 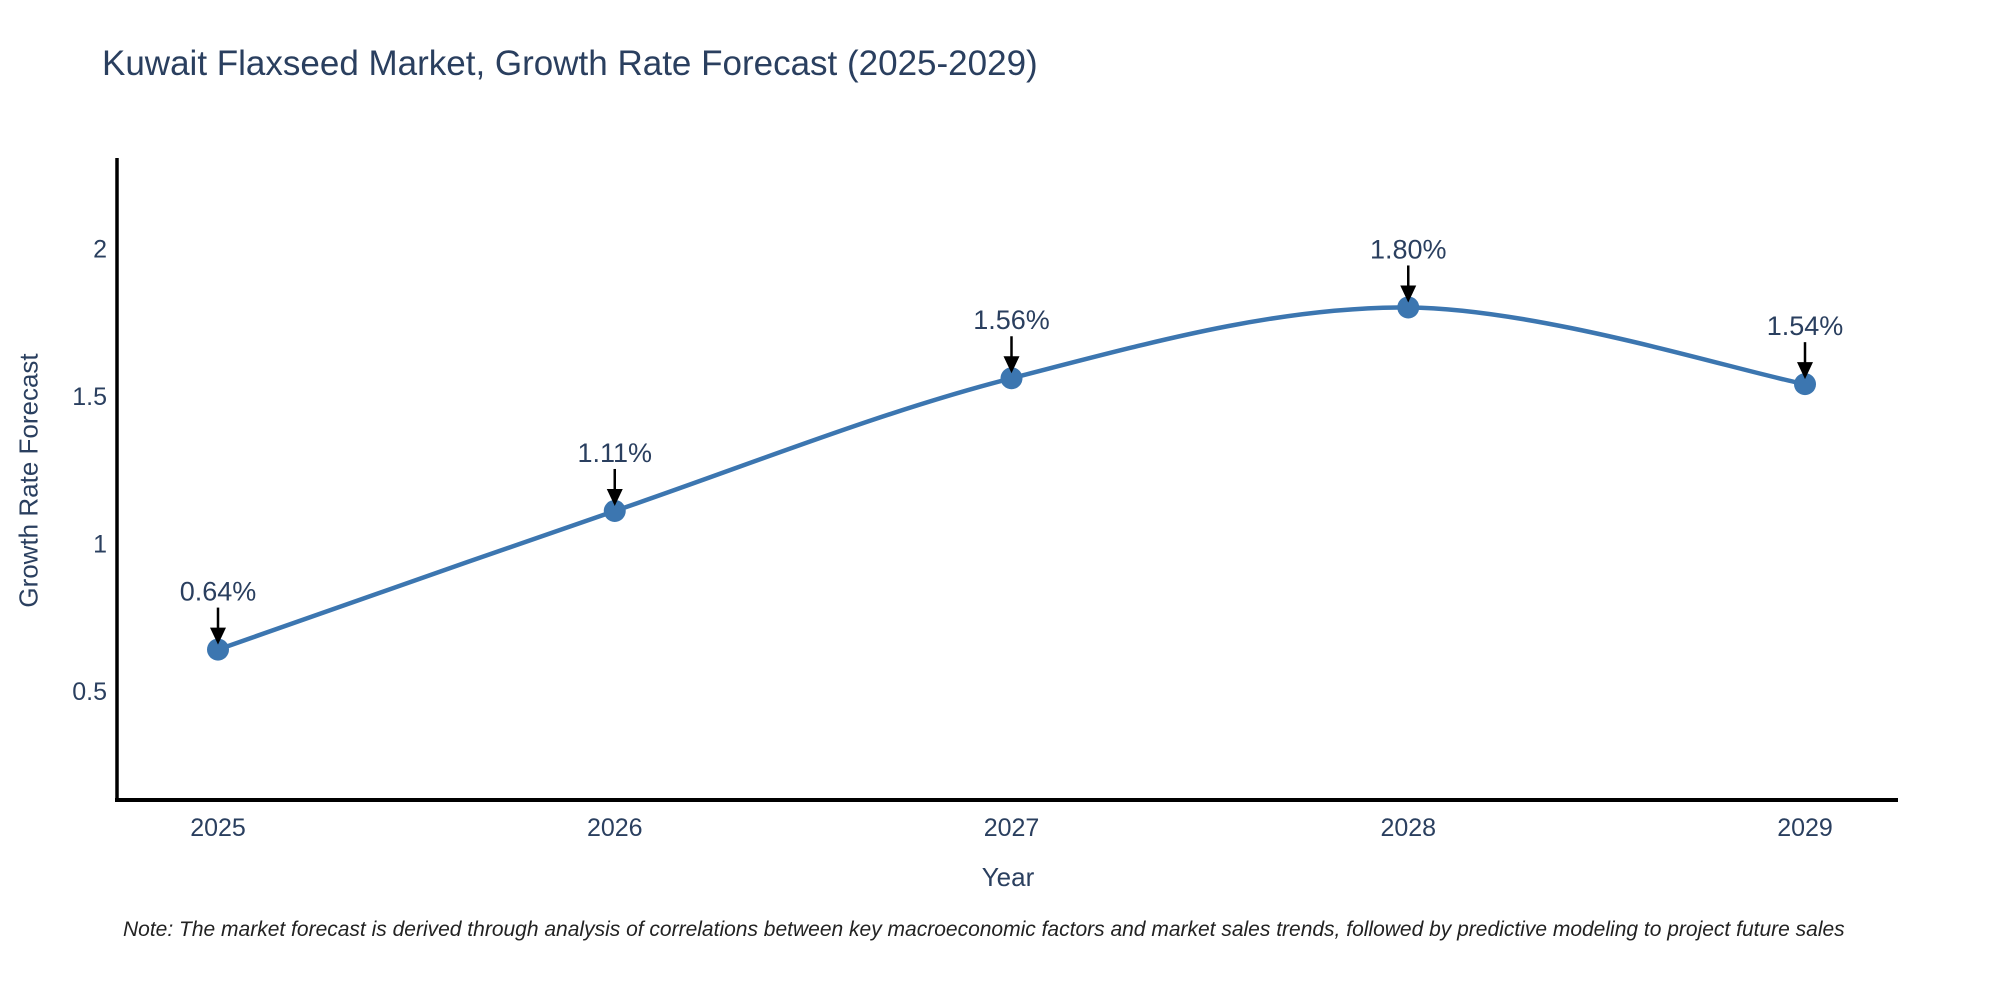 What do you see at coordinates (615, 828) in the screenshot?
I see `x-tick-label: 2026` at bounding box center [615, 828].